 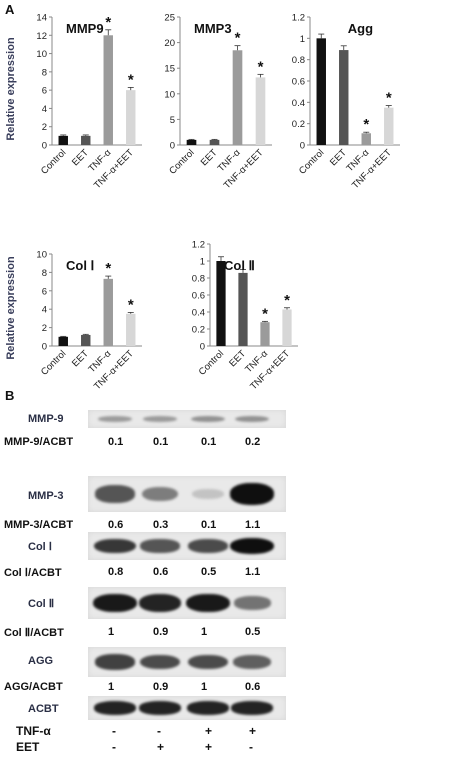 I want to click on blot-strip, so click(x=187, y=419).